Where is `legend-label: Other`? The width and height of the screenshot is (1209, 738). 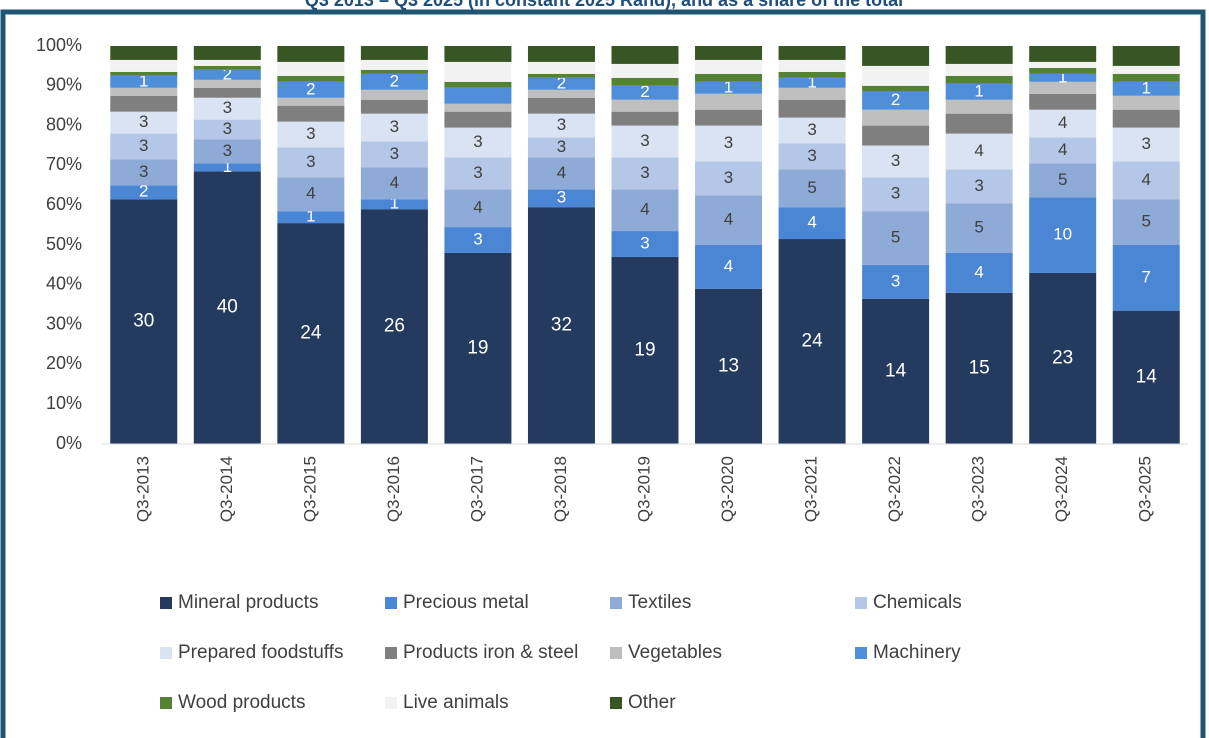
legend-label: Other is located at coordinates (652, 702).